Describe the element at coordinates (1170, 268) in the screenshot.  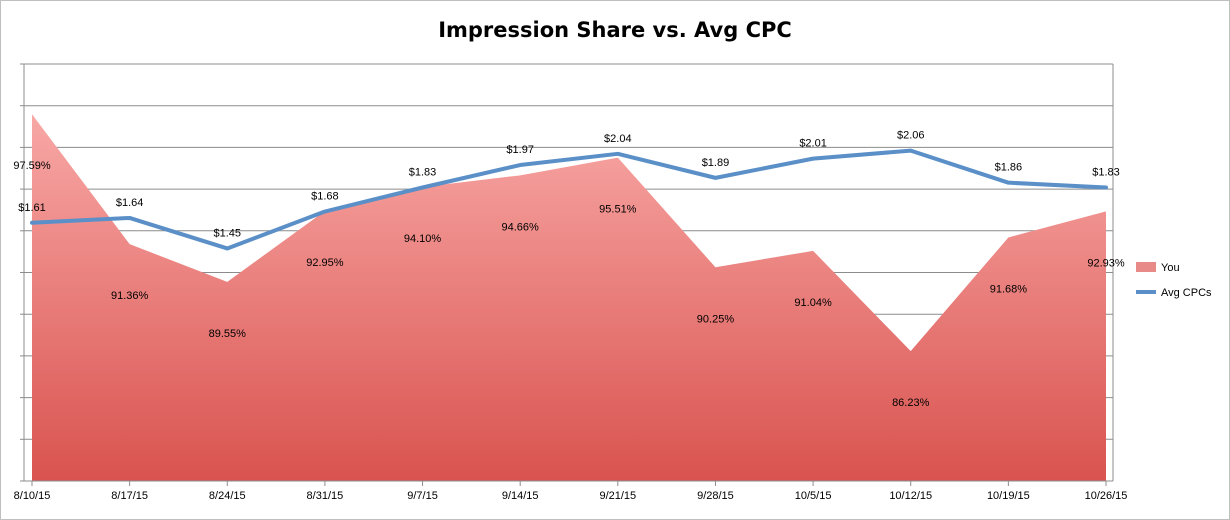
I see `legend-label-you: You` at that location.